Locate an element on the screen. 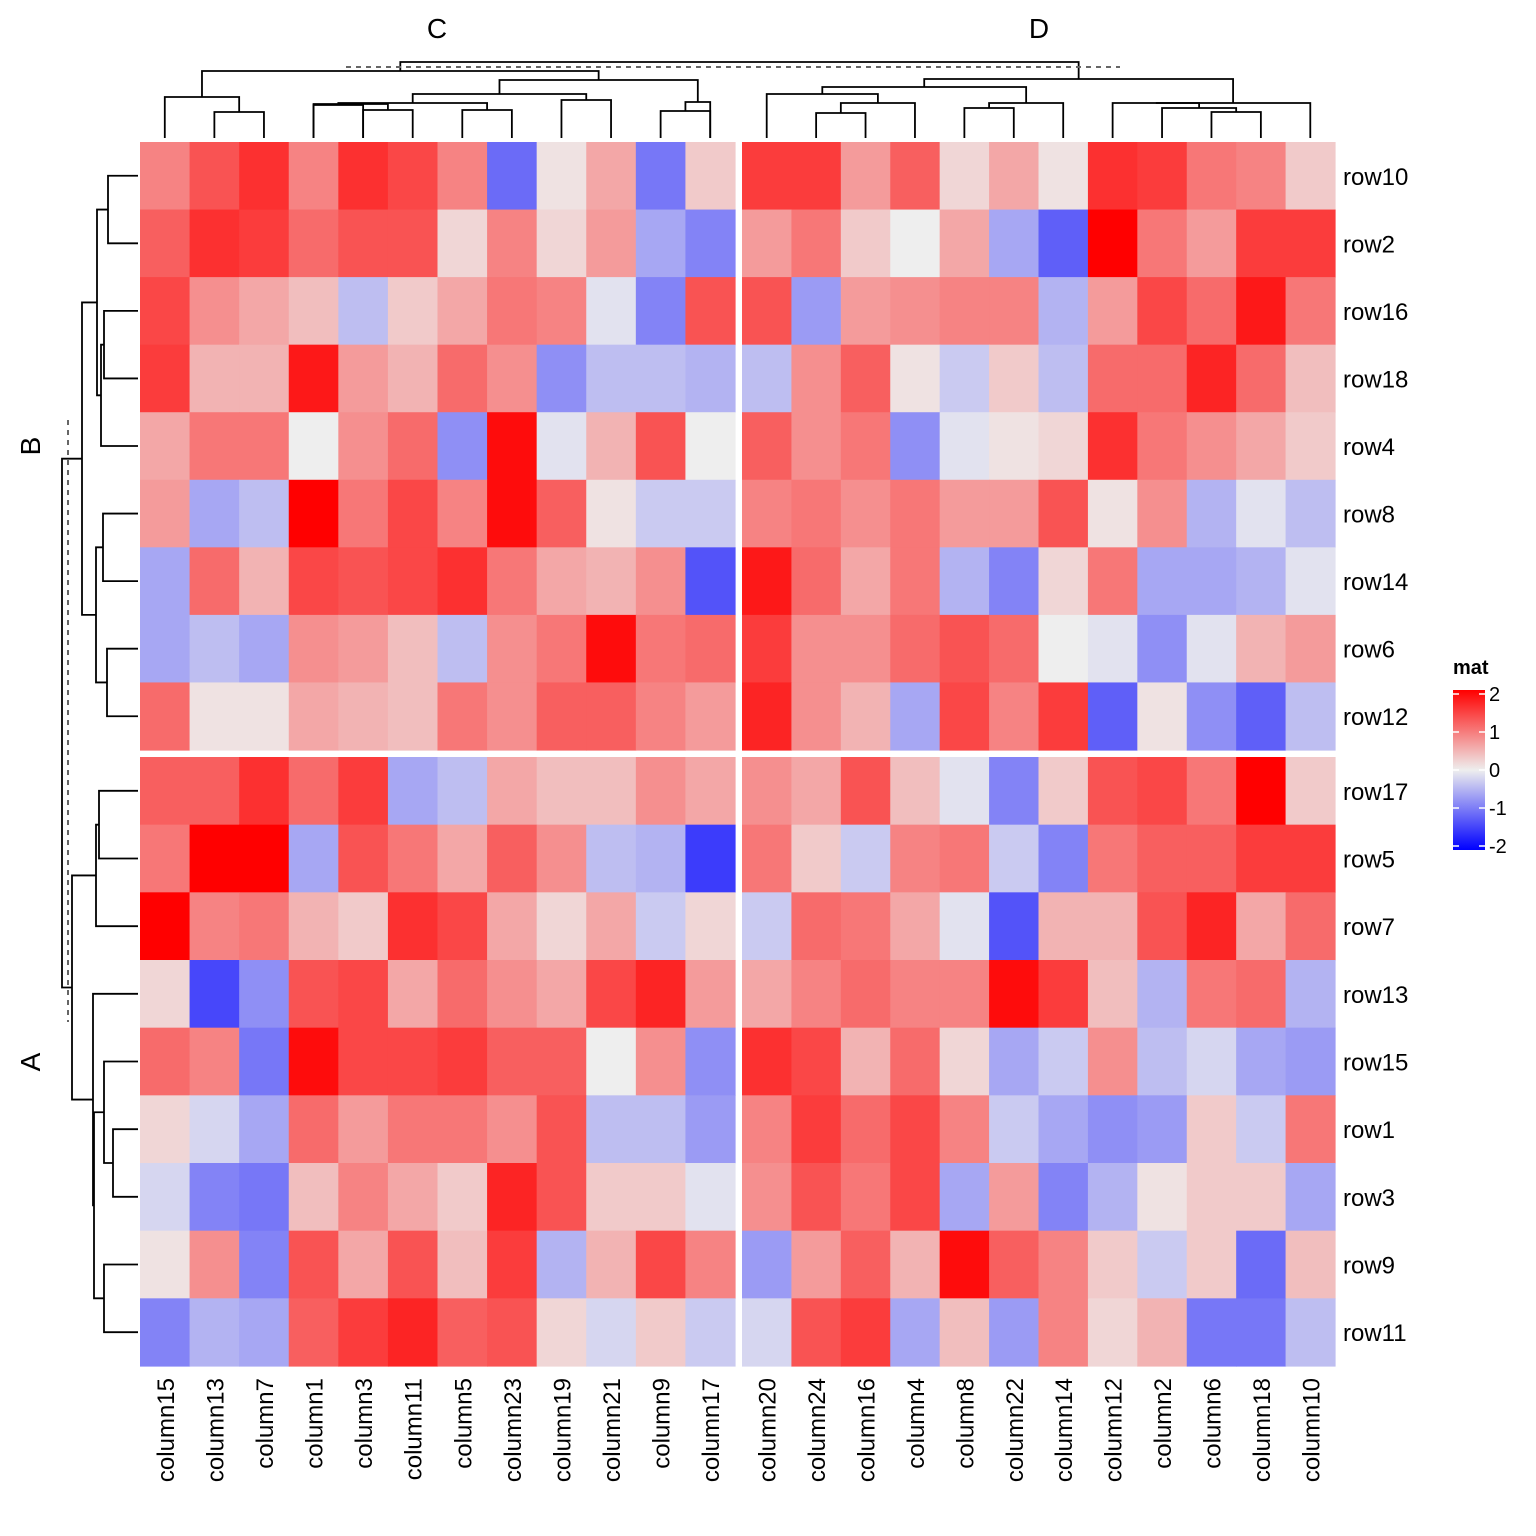  column-label: column22 is located at coordinates (1015, 1430).